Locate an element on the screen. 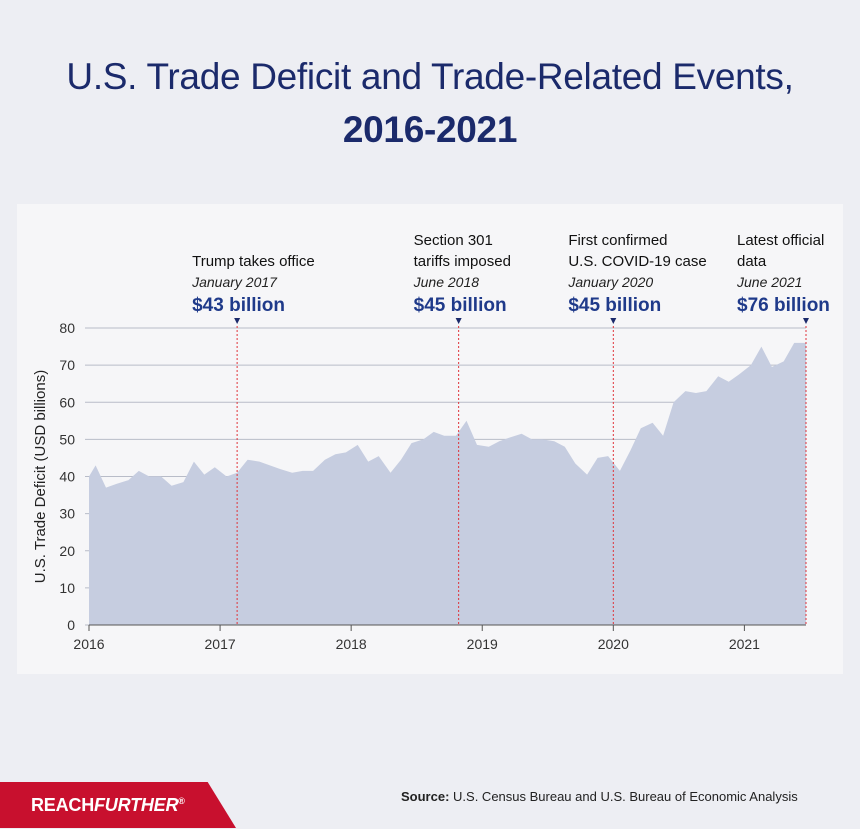 The height and width of the screenshot is (829, 860). event-label: data is located at coordinates (752, 261).